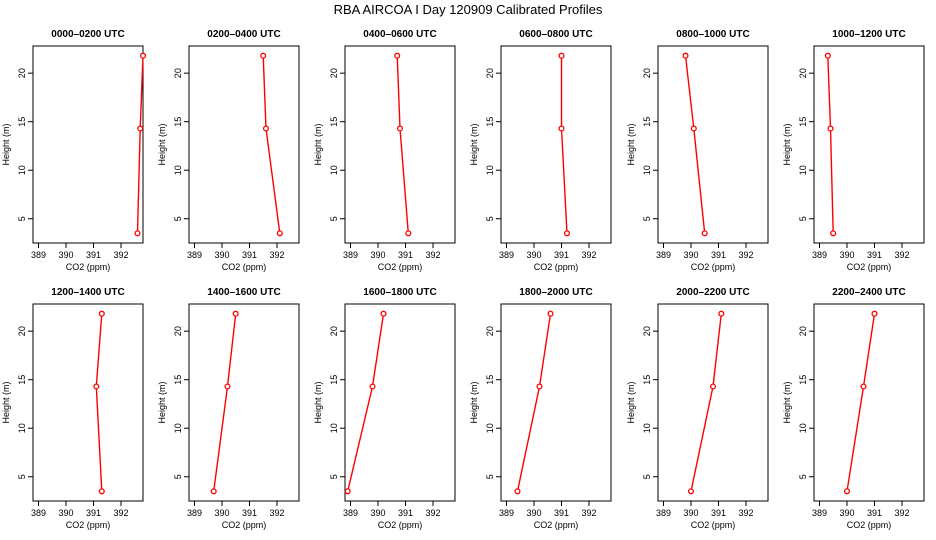 The image size is (936, 540). Describe the element at coordinates (243, 292) in the screenshot. I see `panel-title: 1400–1600 UTC` at that location.